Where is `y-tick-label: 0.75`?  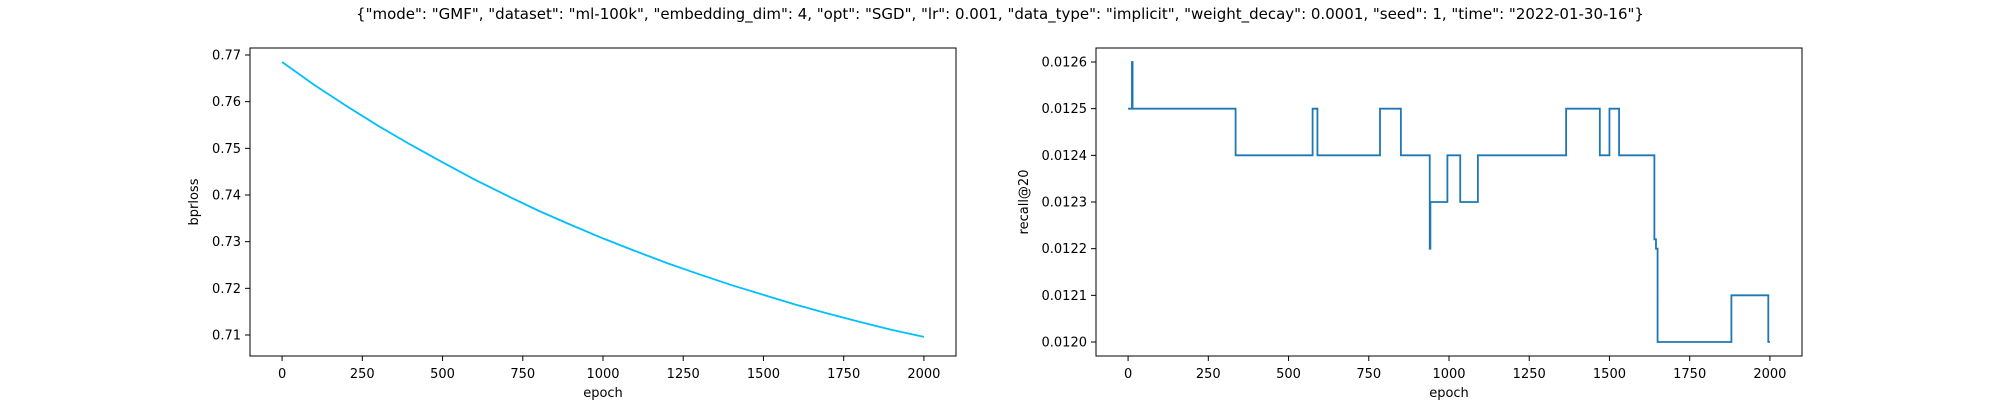
y-tick-label: 0.75 is located at coordinates (226, 149).